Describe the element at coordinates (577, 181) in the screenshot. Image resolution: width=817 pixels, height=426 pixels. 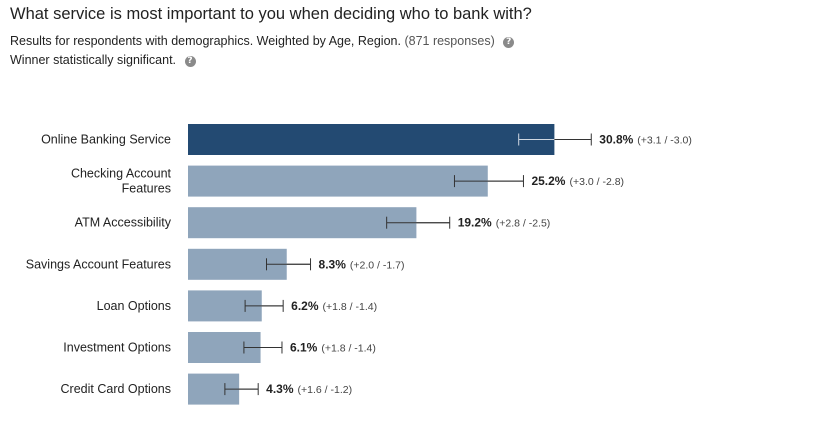
I see `value-label-1: 25.2% (+3.0 / -2.8)` at that location.